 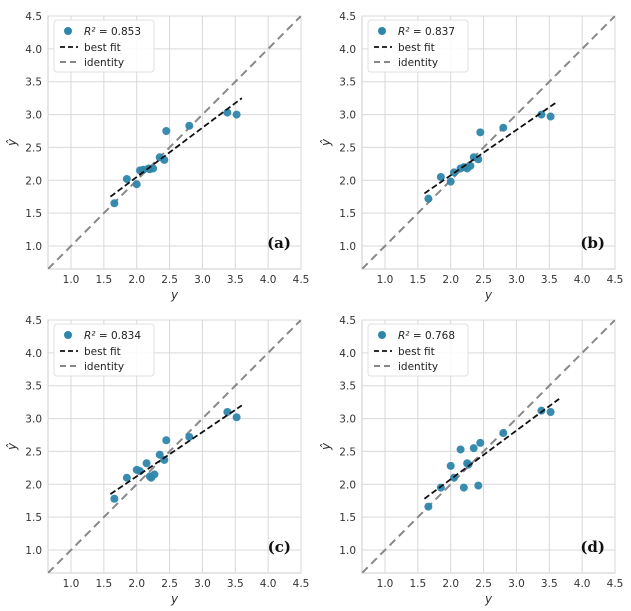 I want to click on legend: R² = 0.834 best fit identity, so click(x=104, y=350).